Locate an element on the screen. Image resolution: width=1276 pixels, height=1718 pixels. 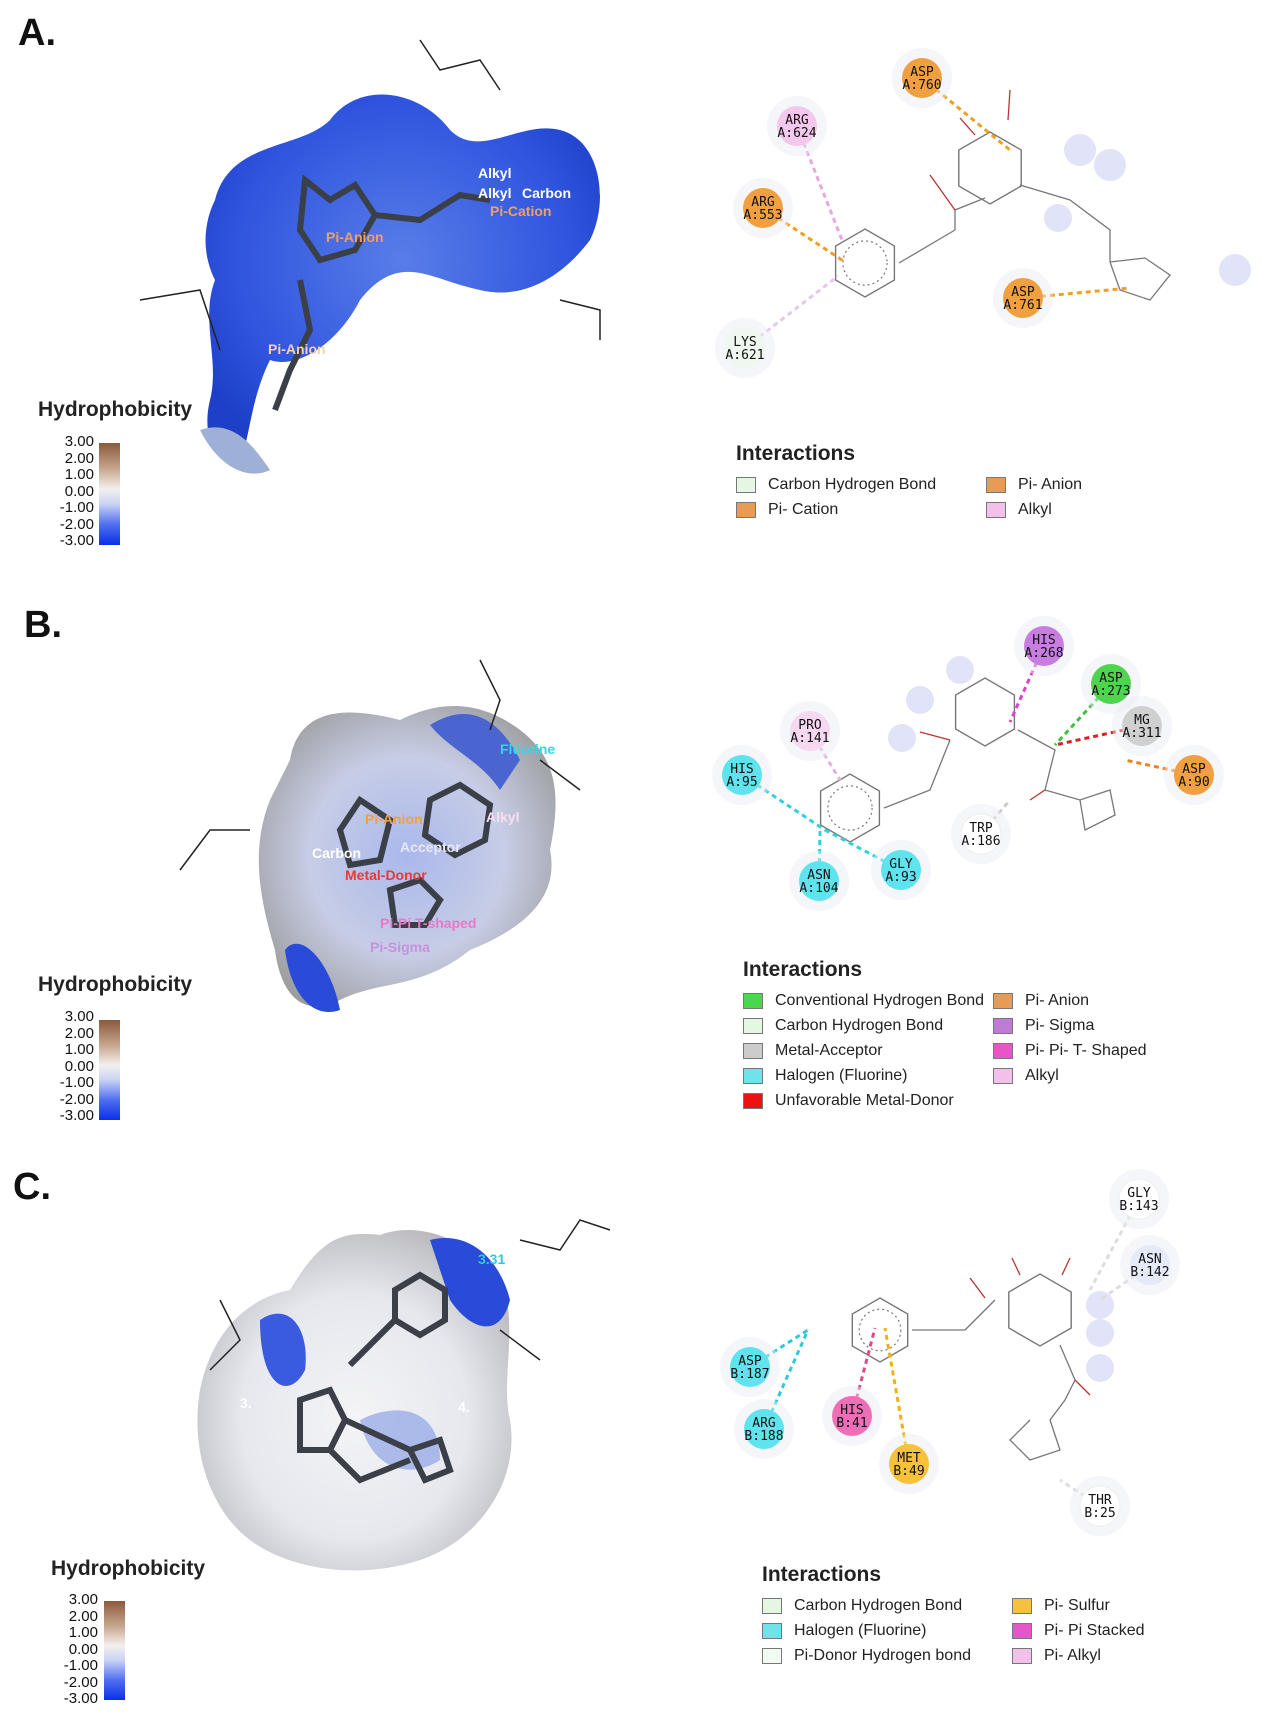
legend-item: Metal-Acceptor is located at coordinates (868, 1051).